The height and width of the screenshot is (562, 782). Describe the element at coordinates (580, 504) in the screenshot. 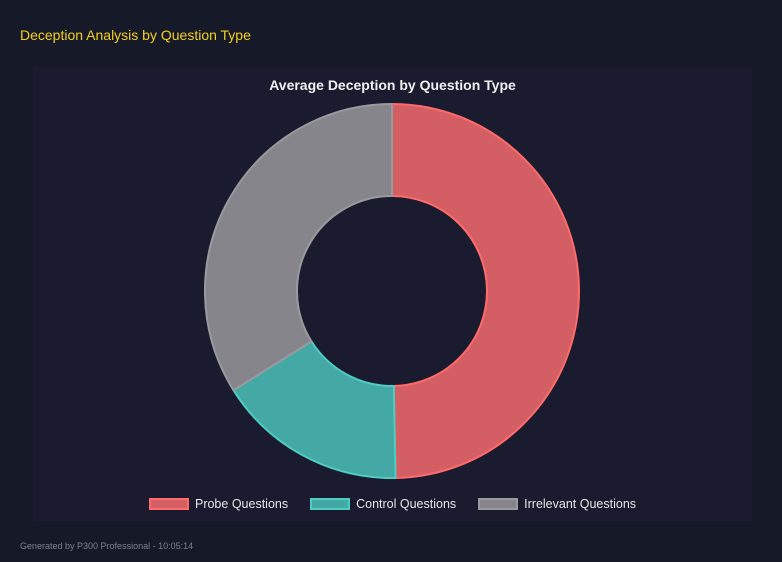

I see `legend-label: Irrelevant Questions` at that location.